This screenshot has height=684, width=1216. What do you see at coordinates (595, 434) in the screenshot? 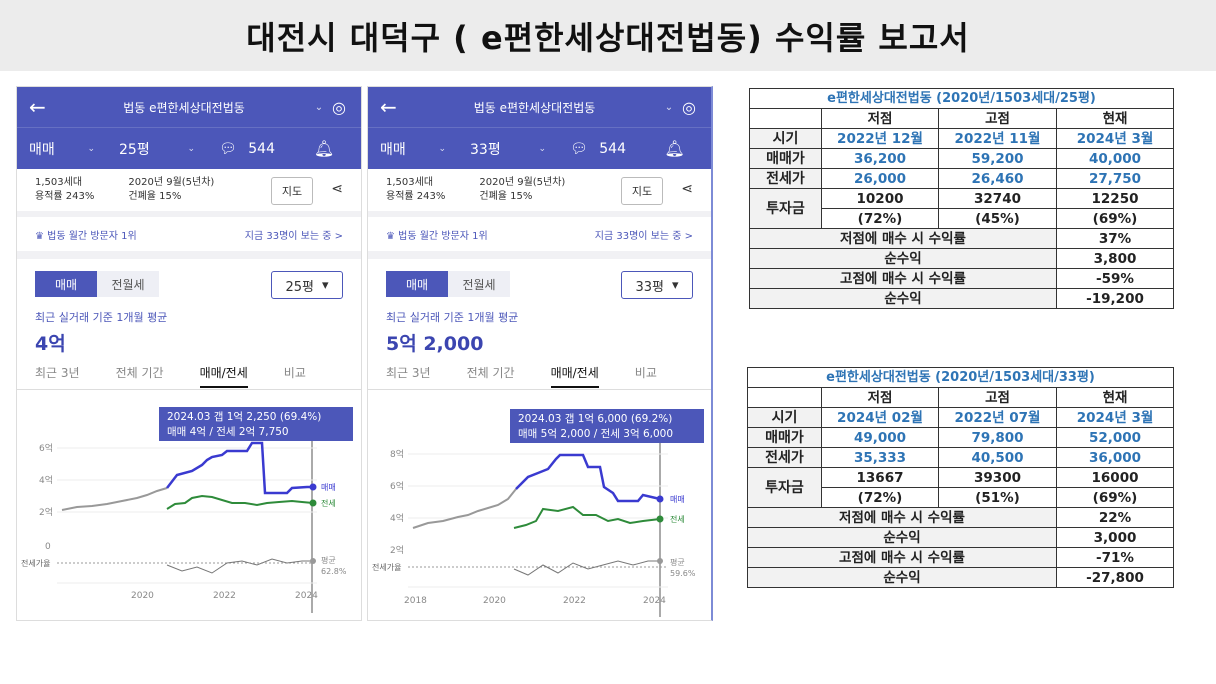
I see `tooltip-line2: 매매 5억 2,000 / 전세 3억 6,000` at bounding box center [595, 434].